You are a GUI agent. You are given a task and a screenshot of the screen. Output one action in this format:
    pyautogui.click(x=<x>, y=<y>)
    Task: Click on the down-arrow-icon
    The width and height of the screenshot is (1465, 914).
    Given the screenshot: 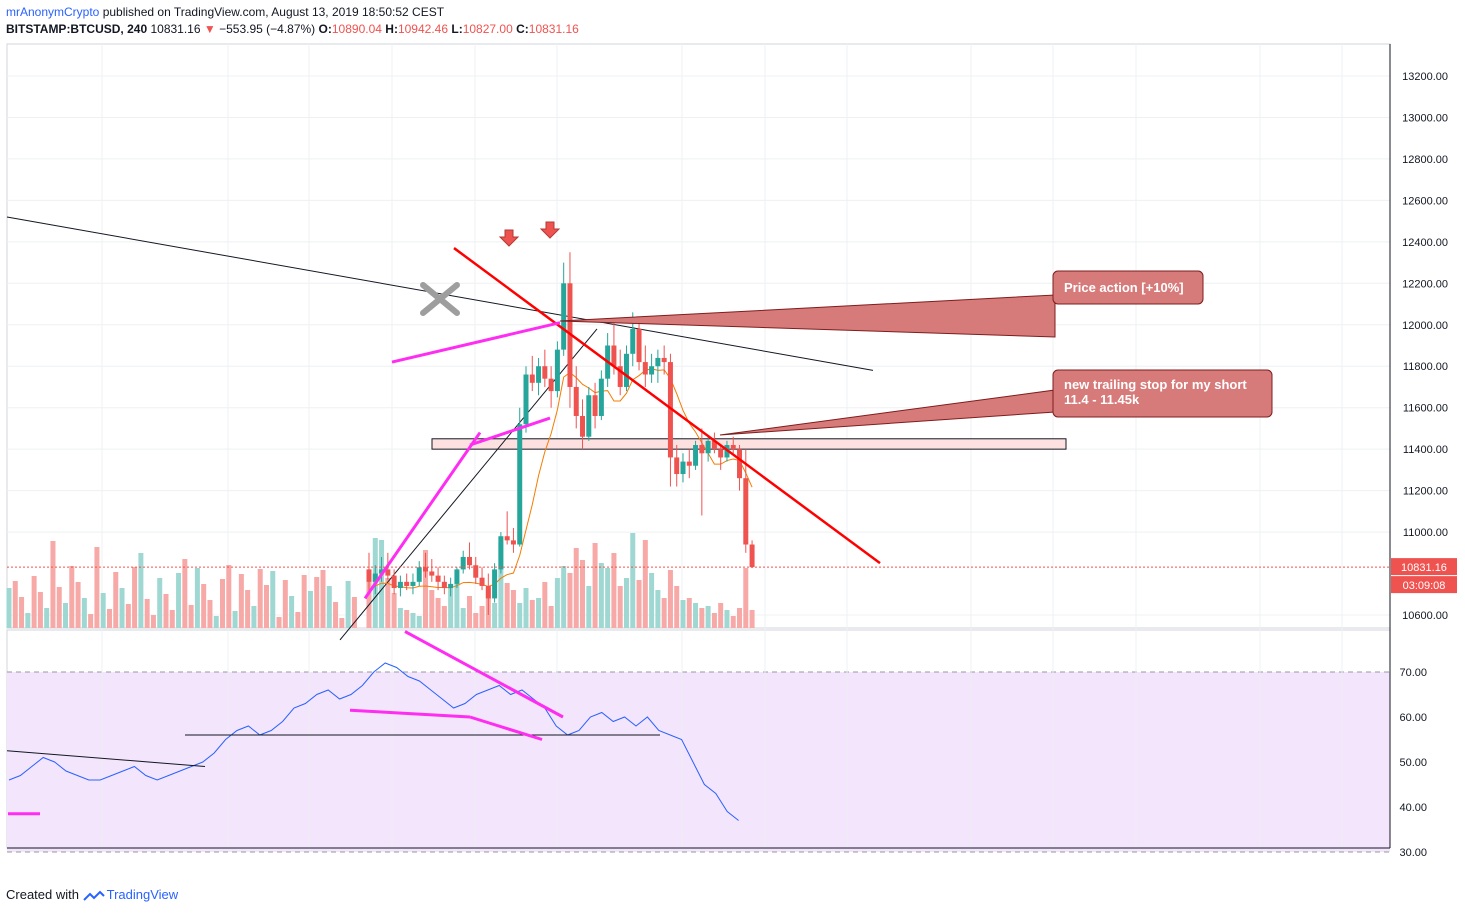 What is the action you would take?
    pyautogui.click(x=550, y=230)
    